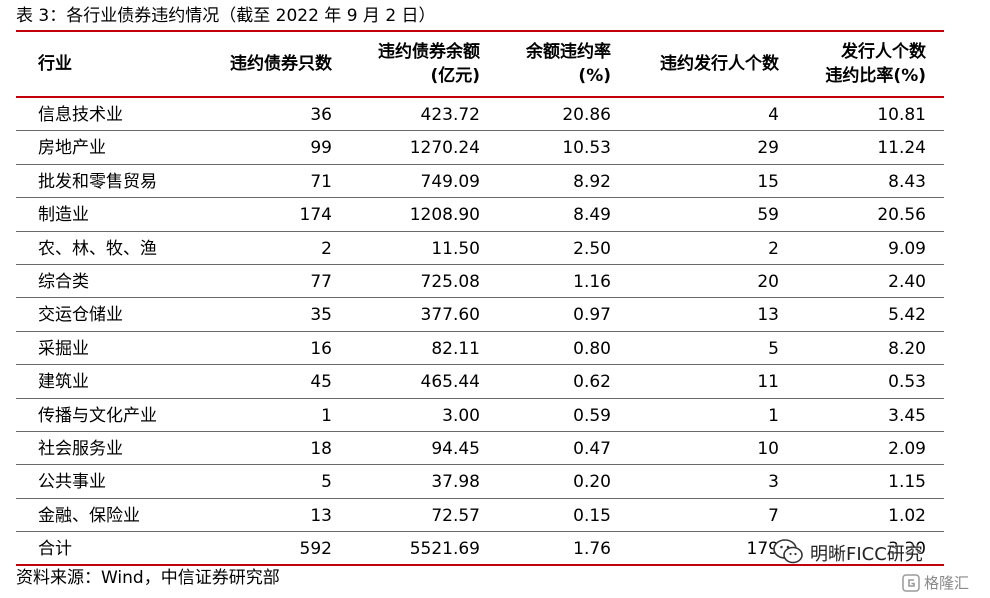  What do you see at coordinates (592, 215) in the screenshot?
I see `cell-balance-rate: 8.49` at bounding box center [592, 215].